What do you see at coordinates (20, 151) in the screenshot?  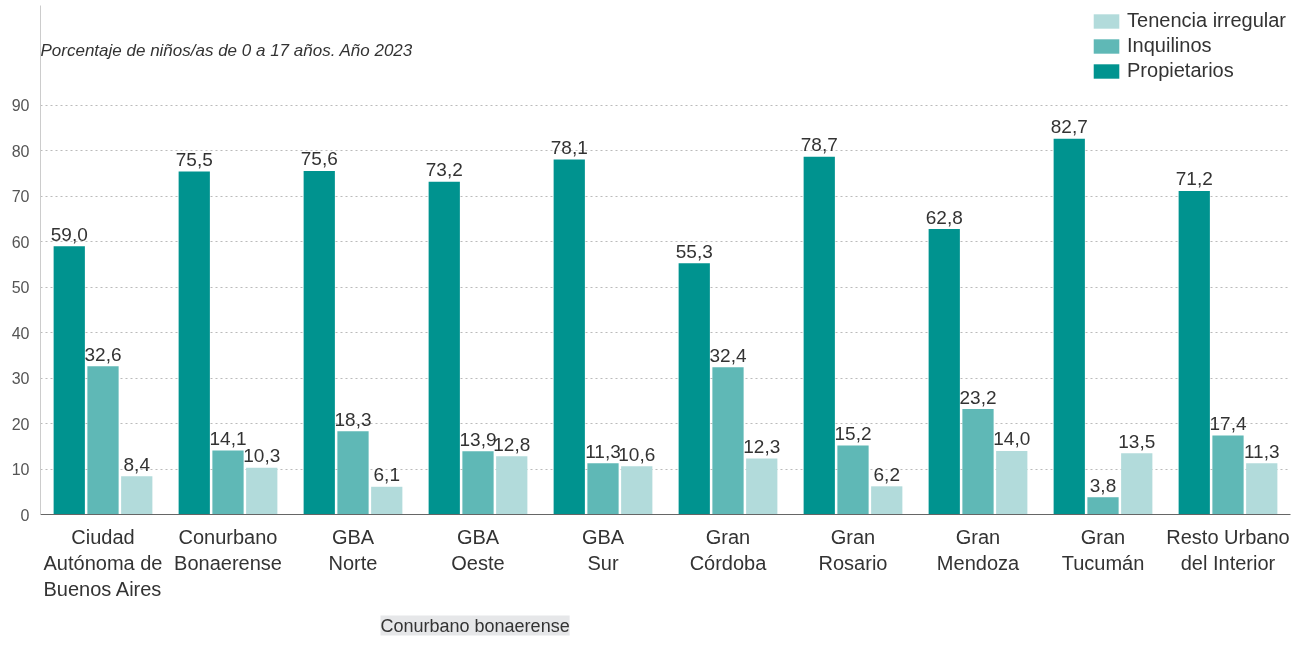 I see `y-tick-label: 80` at bounding box center [20, 151].